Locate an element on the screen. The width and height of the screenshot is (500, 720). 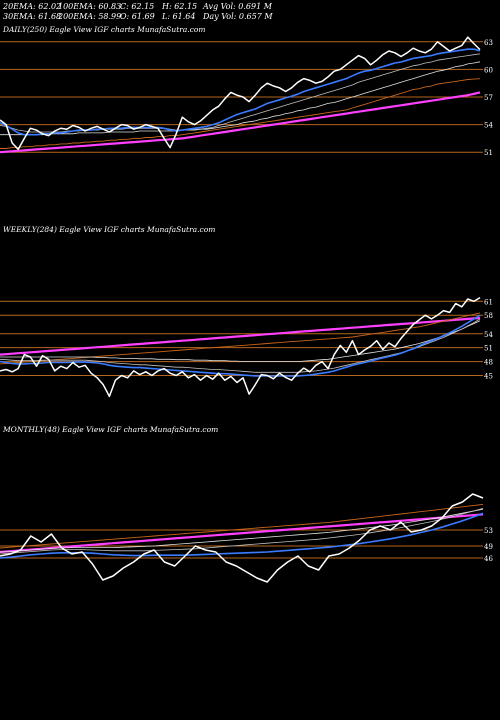
weekly-price-line is located at coordinates (240, 347).